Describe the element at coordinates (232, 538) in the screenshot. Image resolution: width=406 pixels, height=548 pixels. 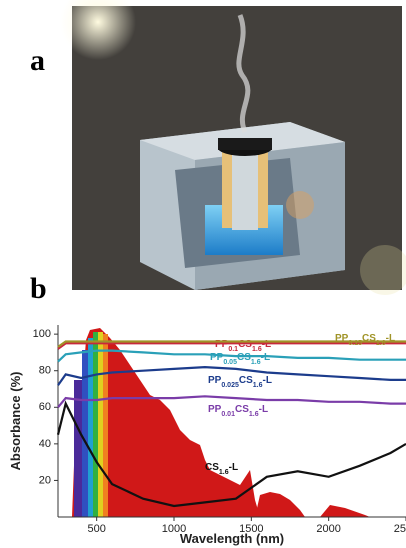
I see `x-axis-title: Wavelength (nm)` at that location.